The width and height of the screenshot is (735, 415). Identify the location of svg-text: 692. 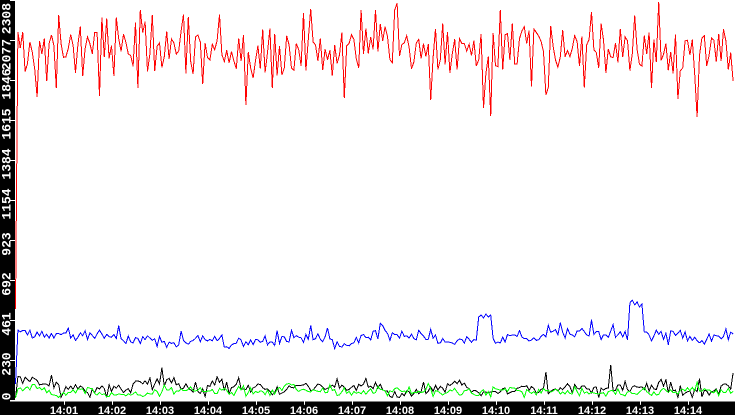
(7, 284).